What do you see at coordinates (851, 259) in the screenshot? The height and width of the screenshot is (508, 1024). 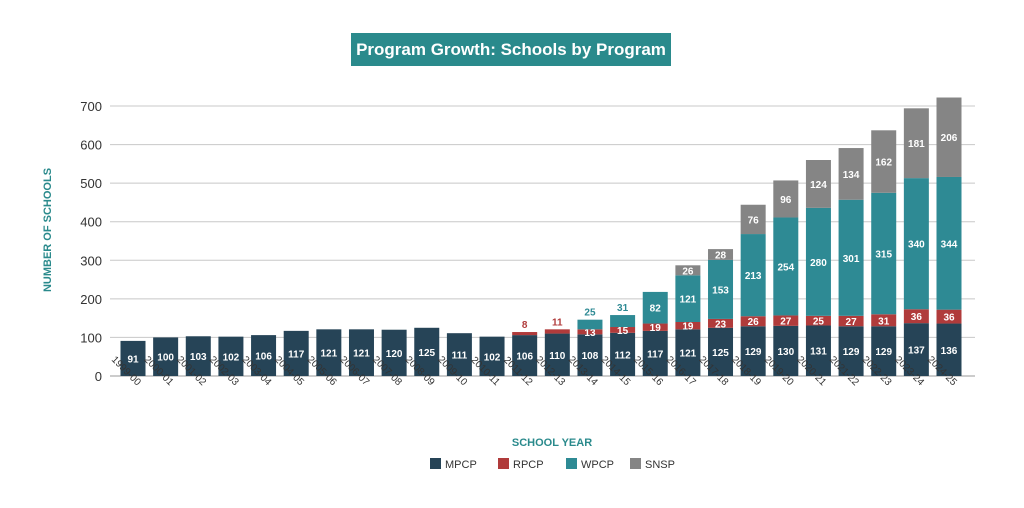 I see `data-label: 301` at bounding box center [851, 259].